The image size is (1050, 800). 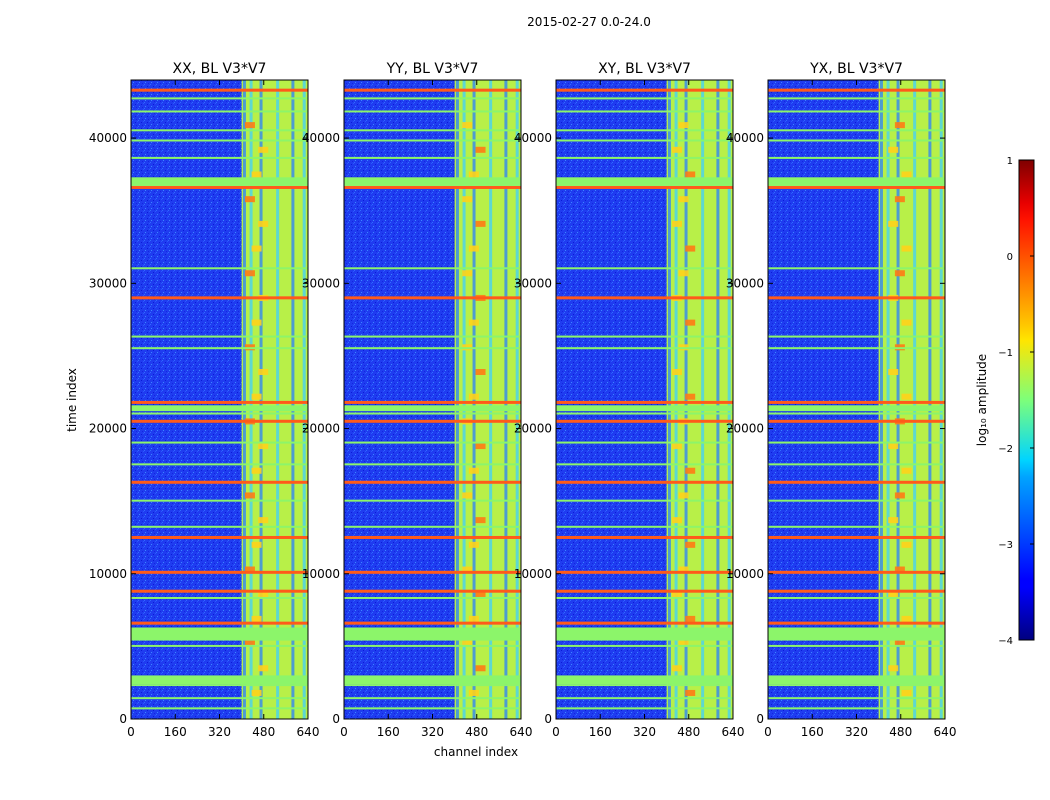 What do you see at coordinates (263, 732) in the screenshot?
I see `x-tick-label: 480` at bounding box center [263, 732].